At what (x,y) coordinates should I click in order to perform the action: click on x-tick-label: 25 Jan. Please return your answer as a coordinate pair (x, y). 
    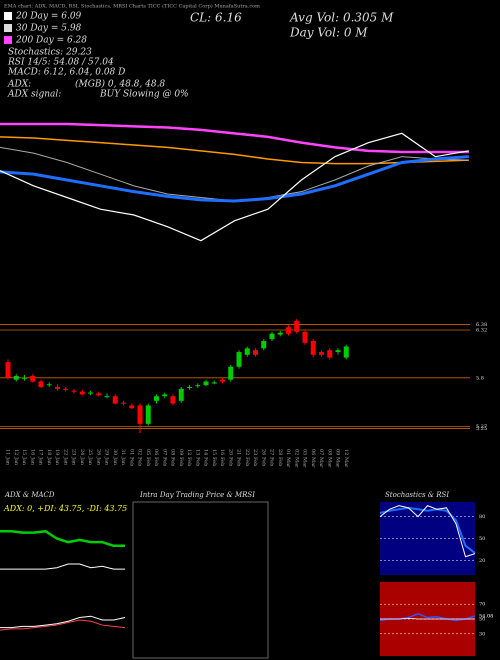
    Looking at the image, I should click on (90, 457).